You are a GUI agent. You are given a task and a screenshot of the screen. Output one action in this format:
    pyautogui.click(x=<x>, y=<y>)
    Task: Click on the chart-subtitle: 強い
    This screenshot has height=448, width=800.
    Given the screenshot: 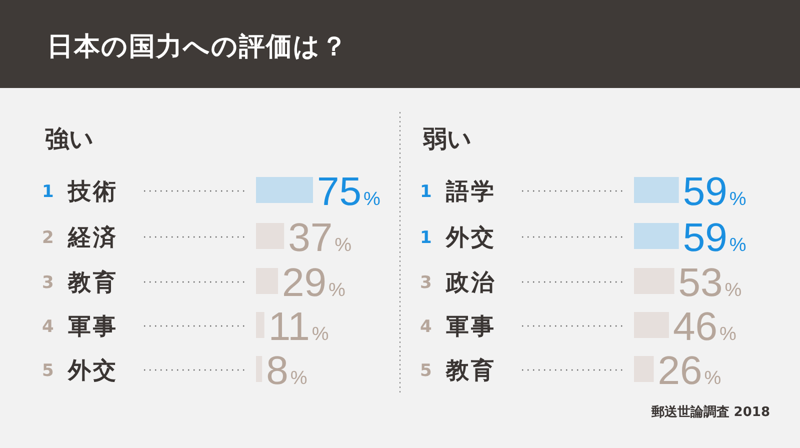 What is the action you would take?
    pyautogui.click(x=69, y=139)
    